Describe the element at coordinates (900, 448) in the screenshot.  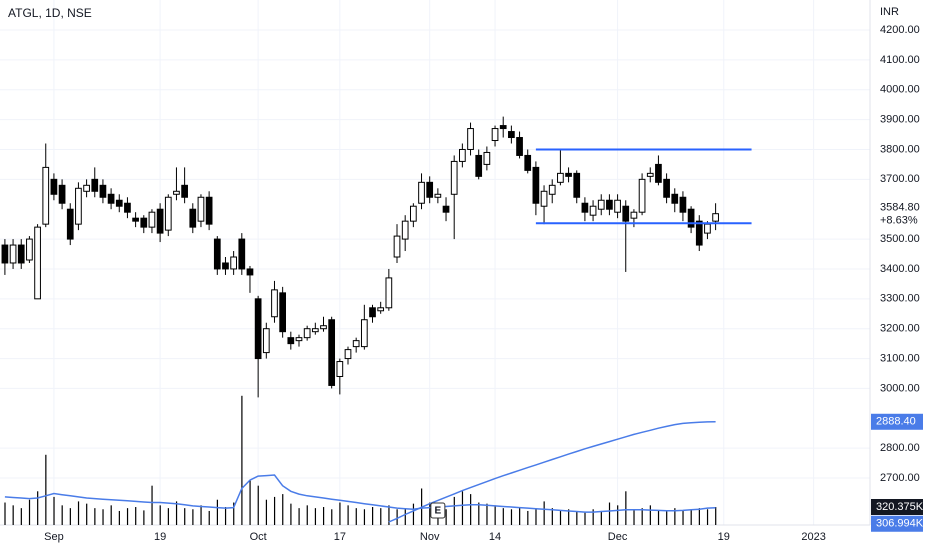
I see `y-tick-label: 2800.00` at that location.